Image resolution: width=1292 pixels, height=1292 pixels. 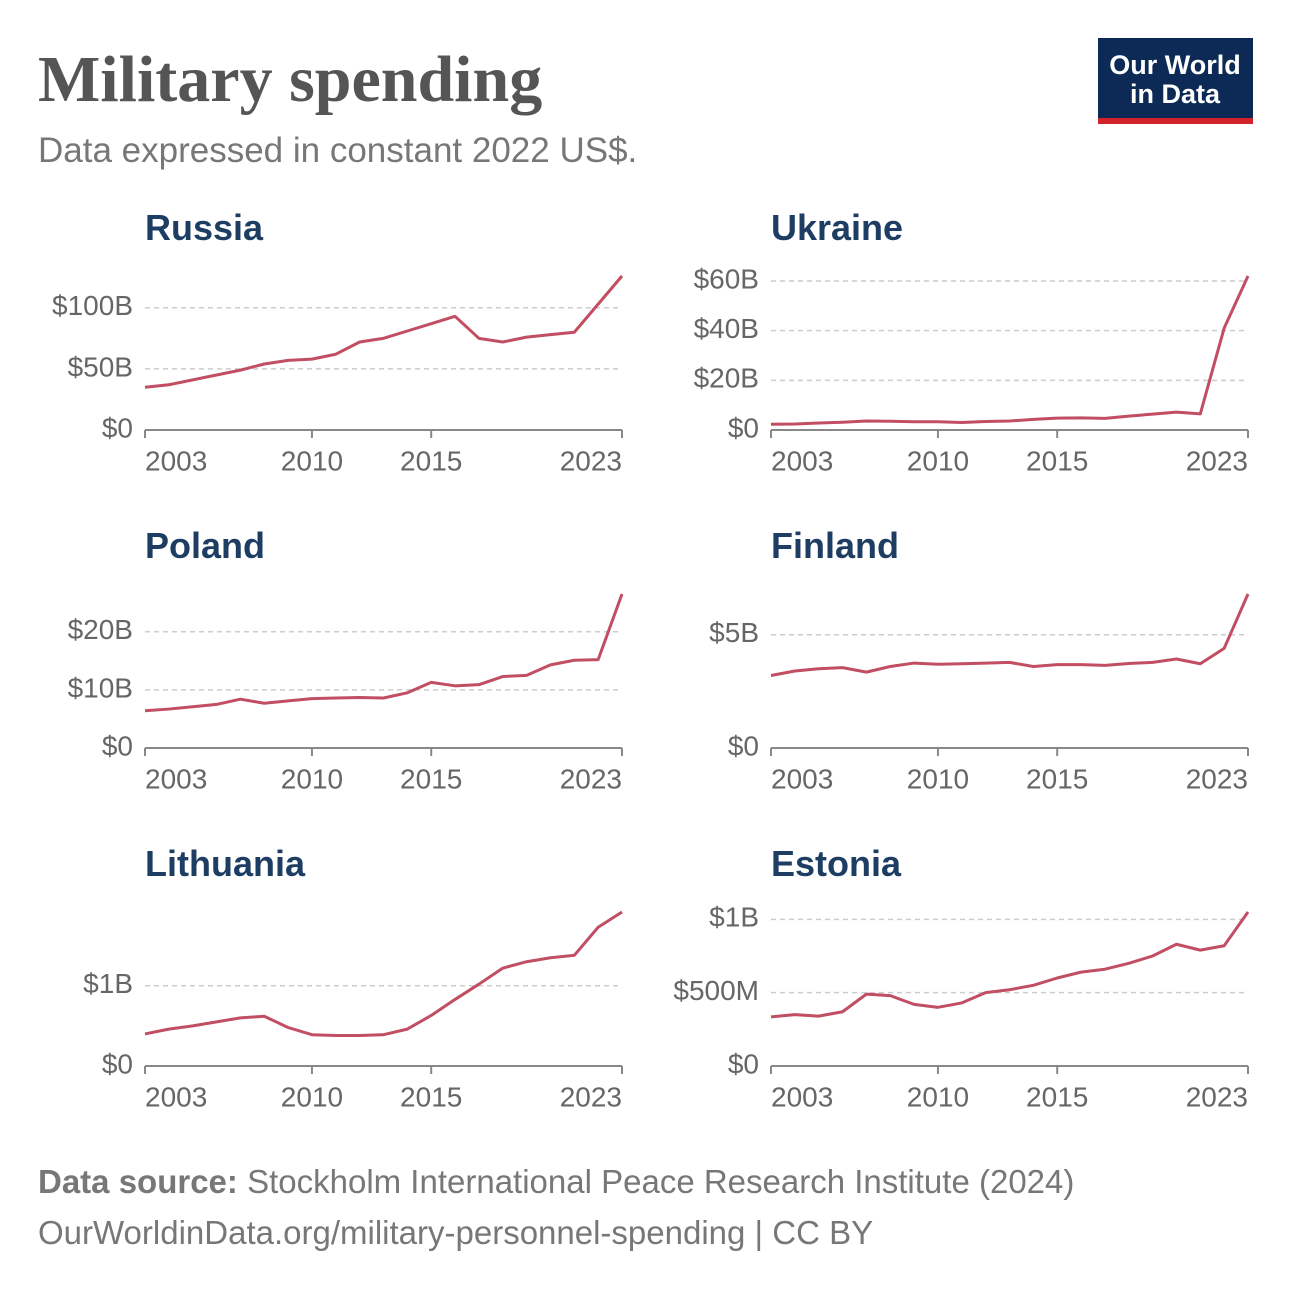 I want to click on y-tick-label: $5B, so click(x=734, y=632).